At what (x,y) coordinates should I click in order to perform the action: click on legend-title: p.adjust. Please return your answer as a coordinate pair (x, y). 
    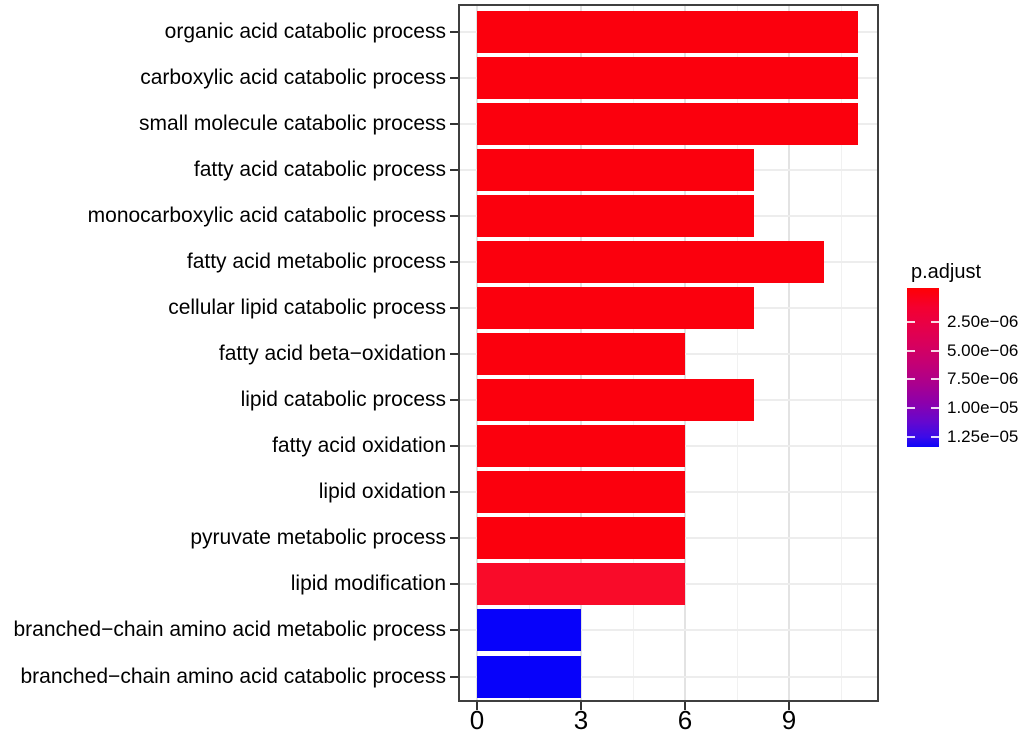
    Looking at the image, I should click on (946, 272).